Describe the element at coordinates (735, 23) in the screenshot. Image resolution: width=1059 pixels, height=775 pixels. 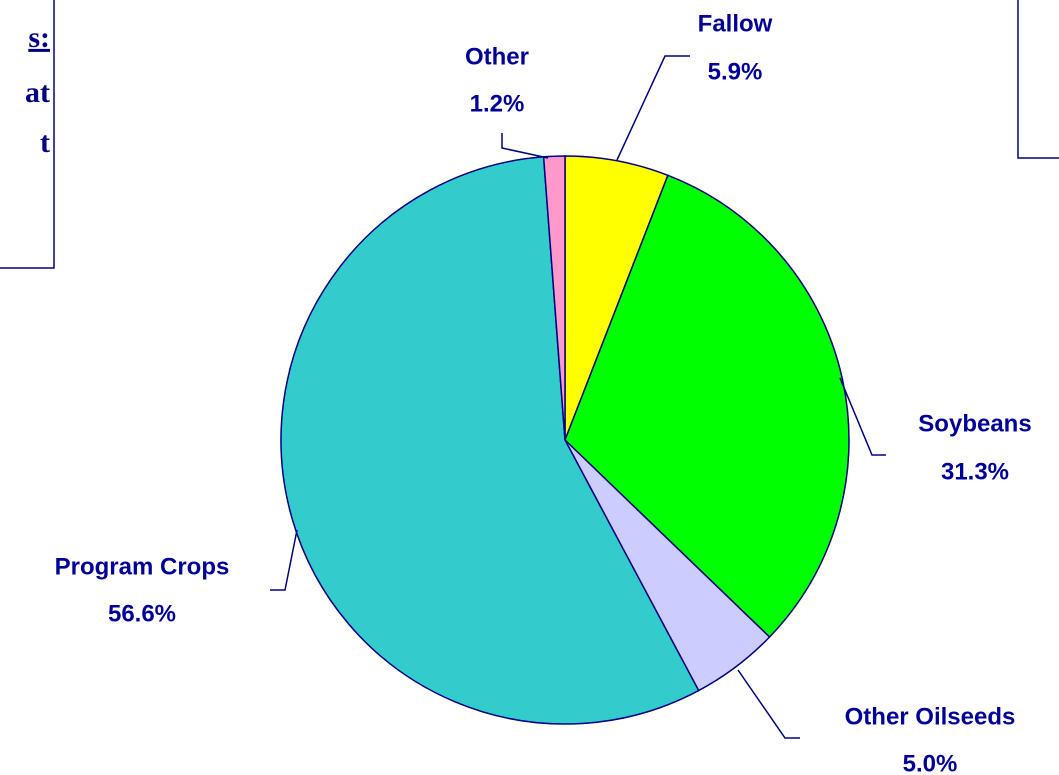
I see `slice-label: Fallow` at that location.